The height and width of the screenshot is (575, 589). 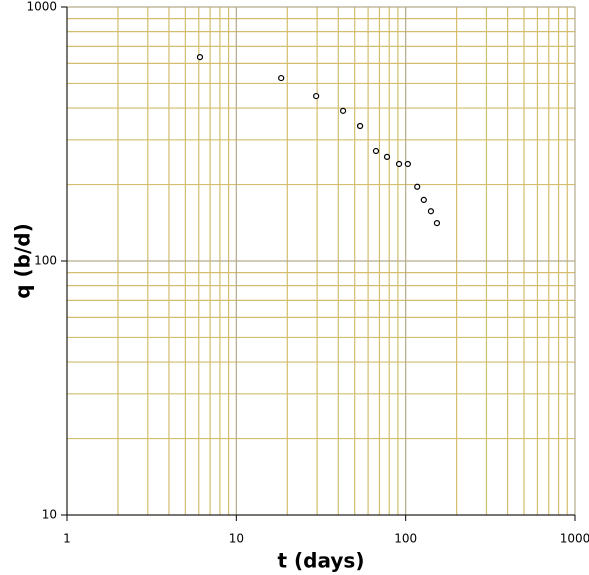 I want to click on x-tick-label: 1000, so click(x=574, y=539).